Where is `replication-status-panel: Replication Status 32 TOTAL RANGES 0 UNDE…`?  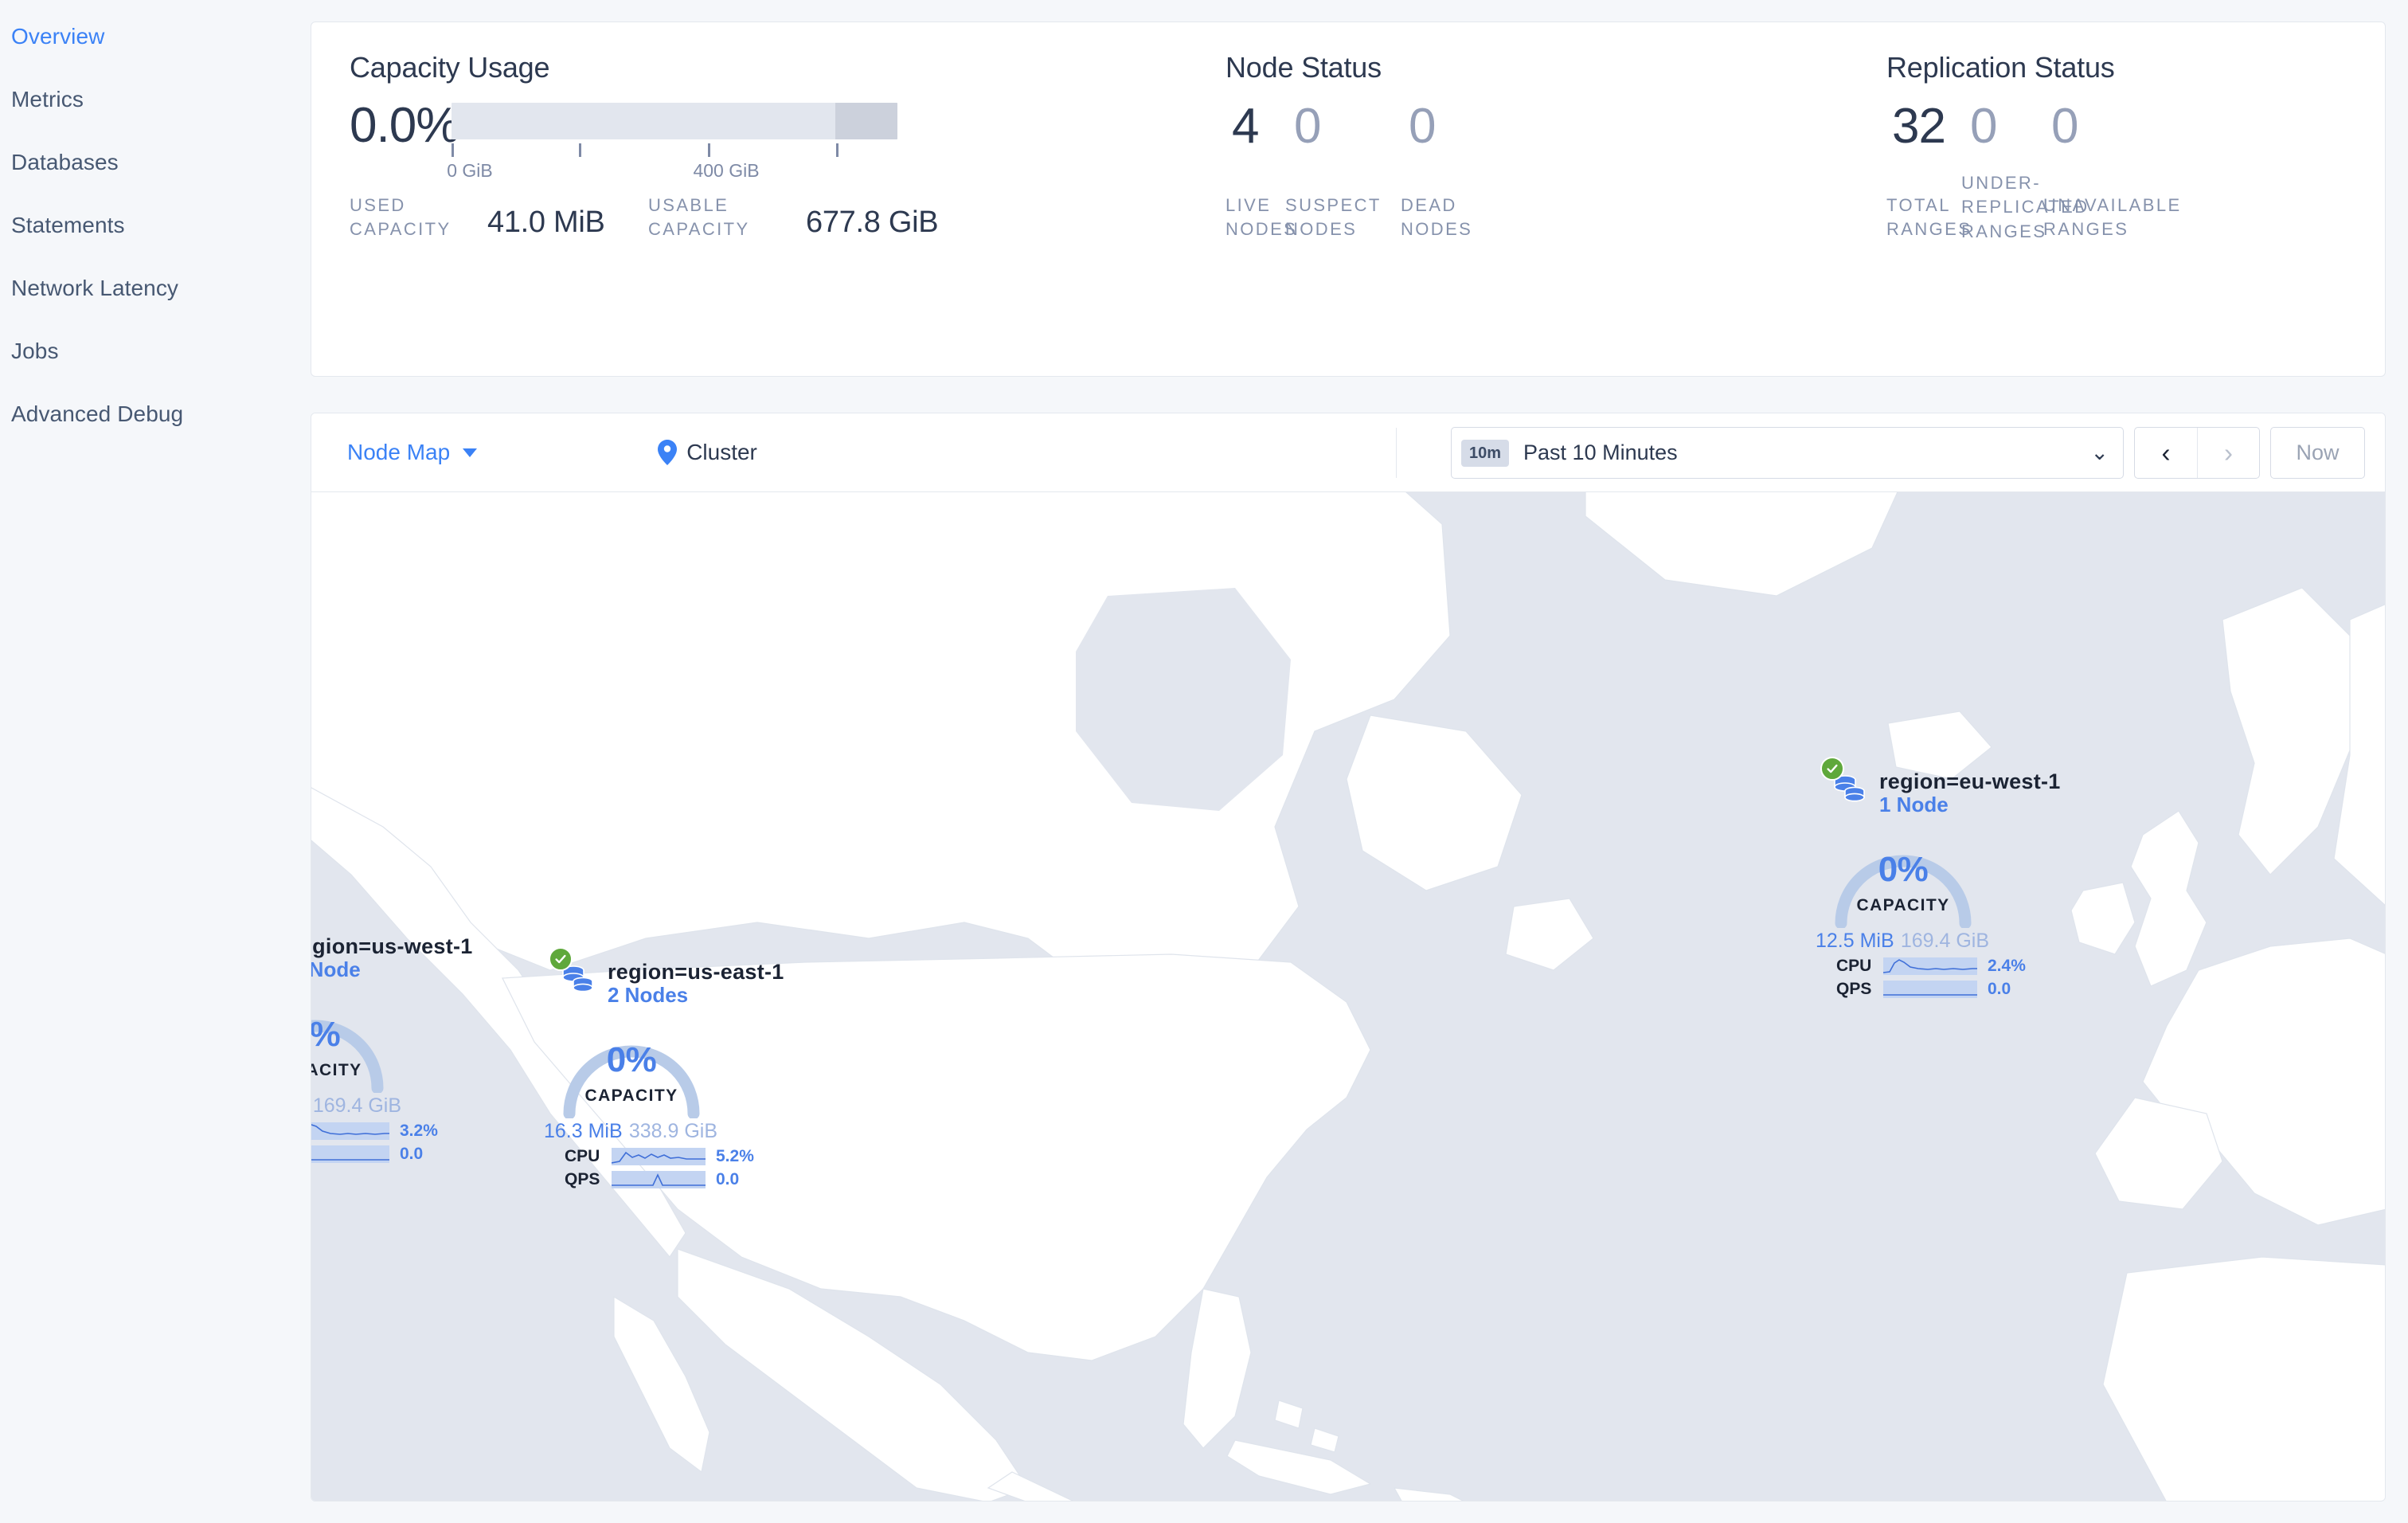 replication-status-panel: Replication Status 32 TOTAL RANGES 0 UNDE… is located at coordinates (2133, 199).